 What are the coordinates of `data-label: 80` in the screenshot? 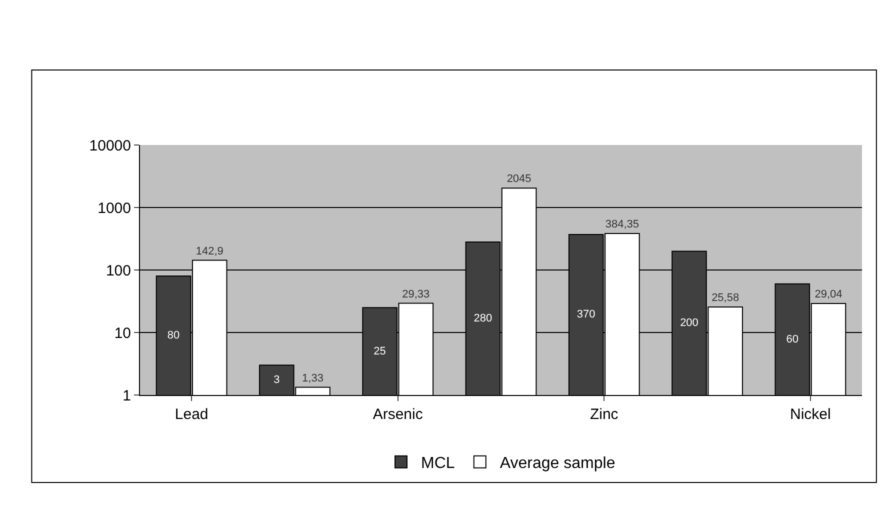 It's located at (173, 336).